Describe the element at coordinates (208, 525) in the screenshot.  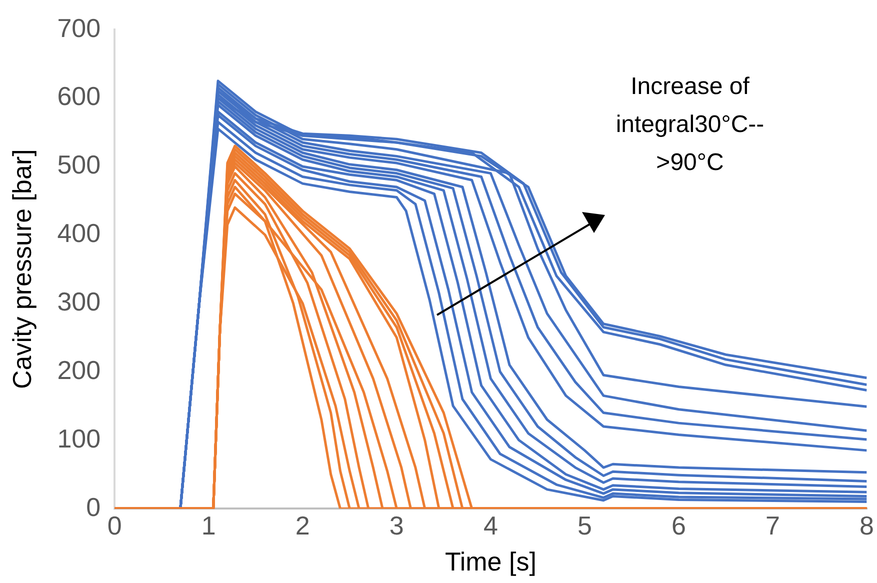
I see `x-tick-label: 1` at that location.